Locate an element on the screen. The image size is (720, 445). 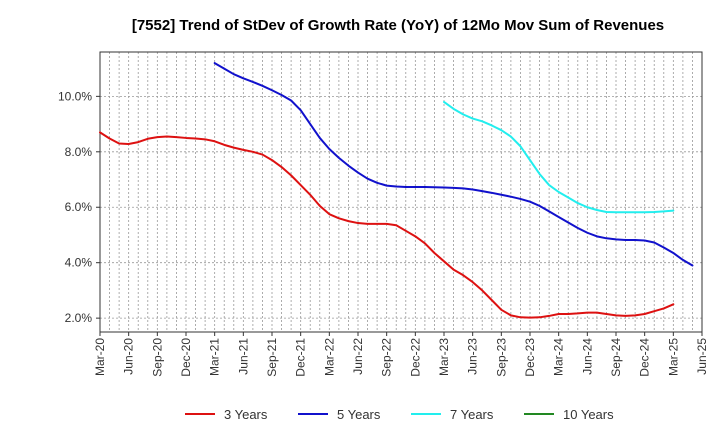
y-tick-label: 6.0% is located at coordinates (79, 207).